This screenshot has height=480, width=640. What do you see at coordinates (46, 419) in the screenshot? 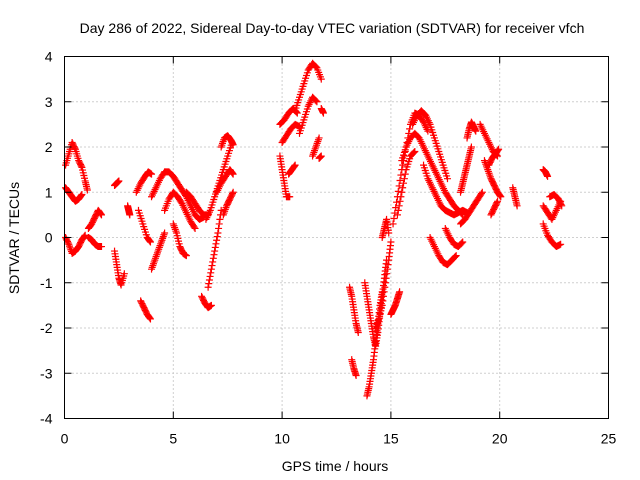
I see `y-tick-label: -4` at bounding box center [46, 419].